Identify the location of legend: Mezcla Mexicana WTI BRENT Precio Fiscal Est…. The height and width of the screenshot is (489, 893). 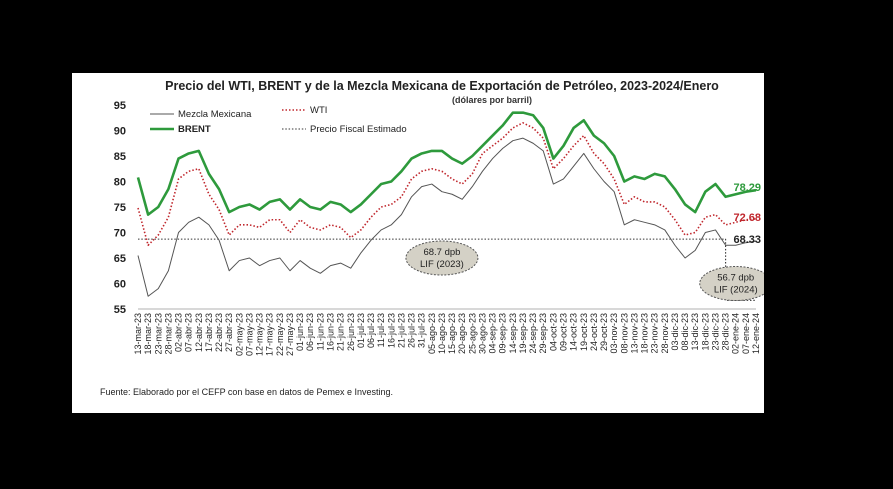
(278, 120).